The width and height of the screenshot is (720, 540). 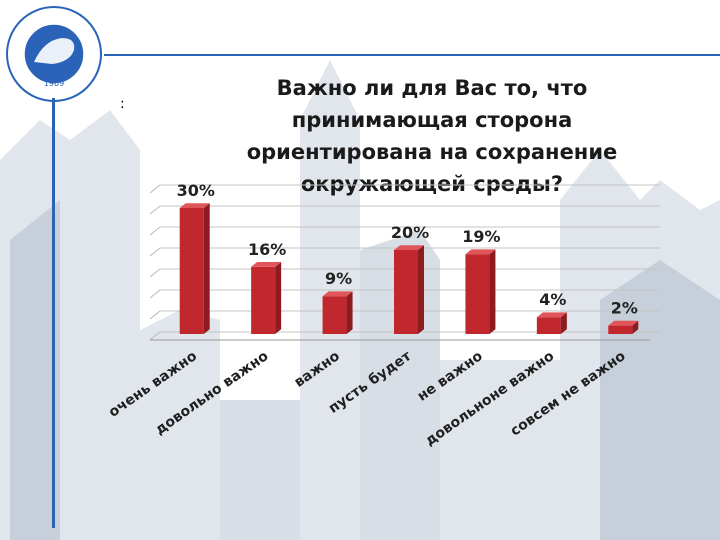 What do you see at coordinates (53, 313) in the screenshot?
I see `left-accent-line` at bounding box center [53, 313].